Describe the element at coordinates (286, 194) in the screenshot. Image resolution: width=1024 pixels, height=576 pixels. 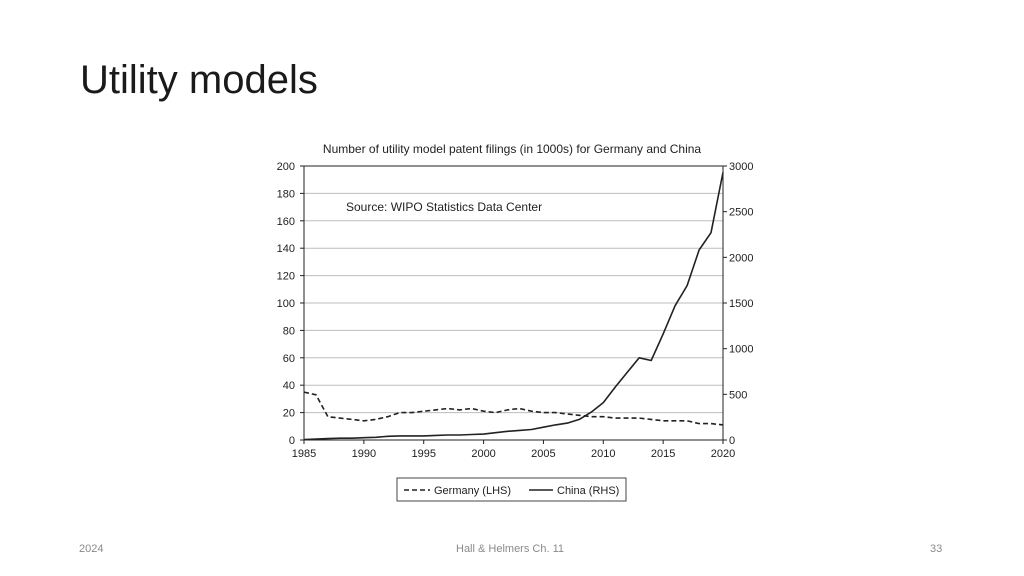
I see `left-tick-label: 180` at that location.